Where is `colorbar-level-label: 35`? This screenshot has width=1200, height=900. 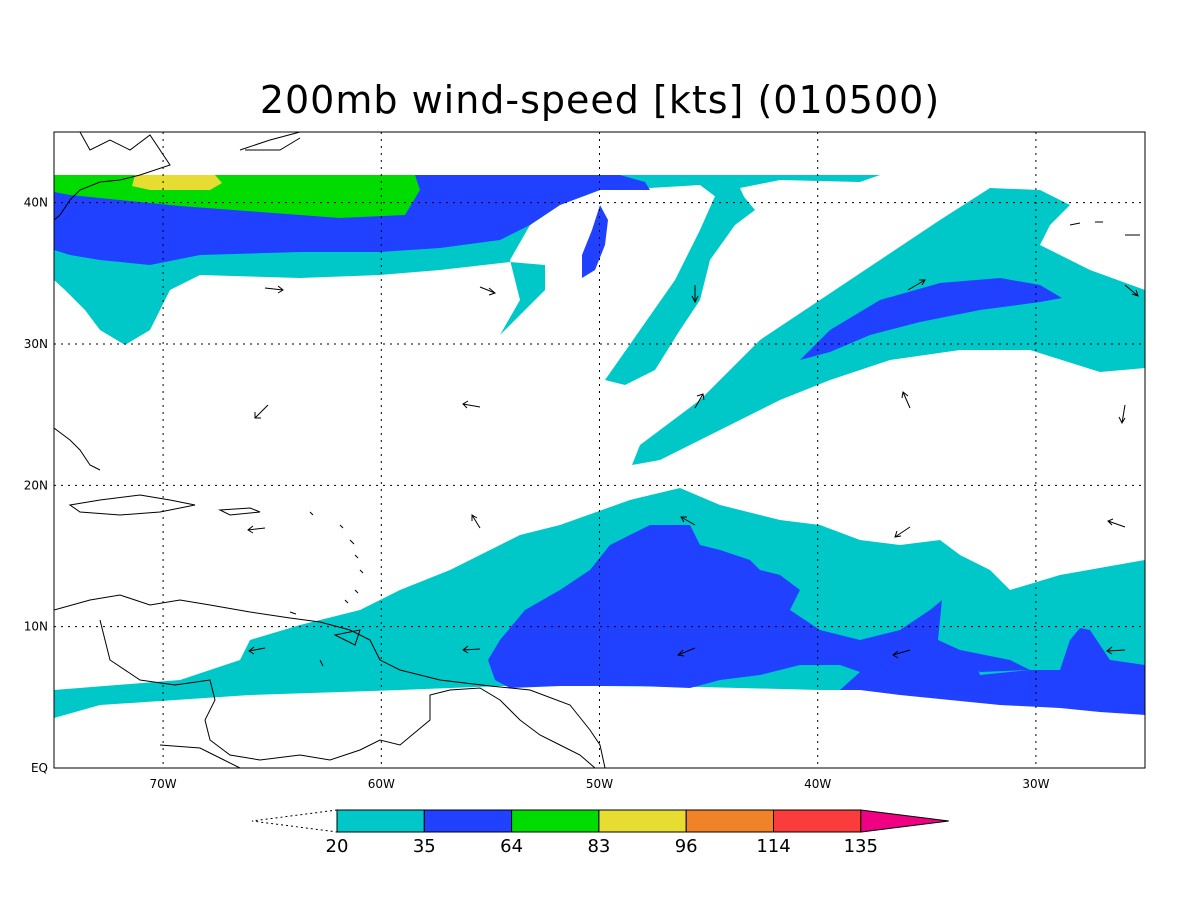 colorbar-level-label: 35 is located at coordinates (424, 846).